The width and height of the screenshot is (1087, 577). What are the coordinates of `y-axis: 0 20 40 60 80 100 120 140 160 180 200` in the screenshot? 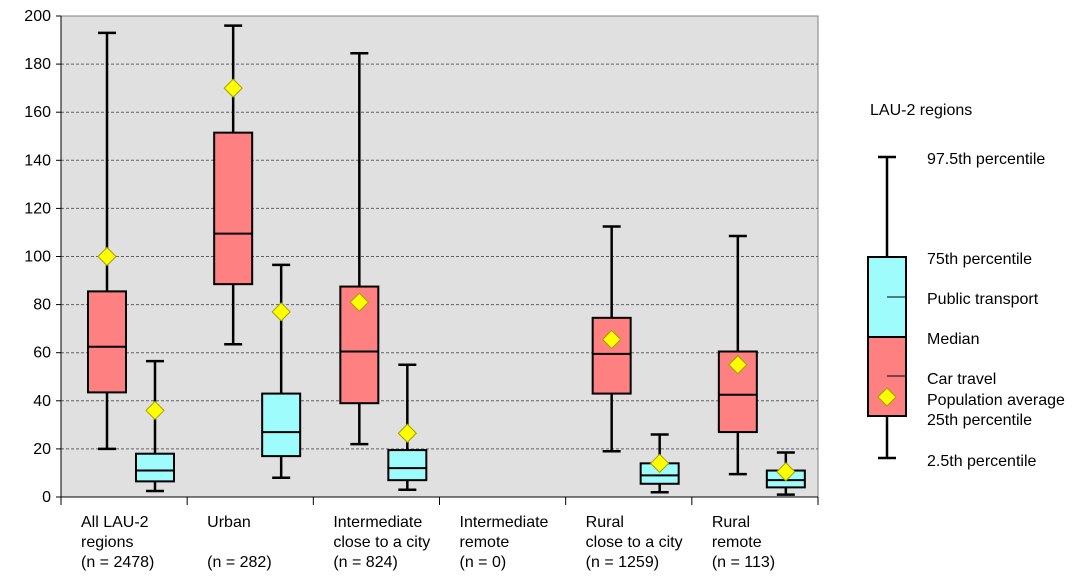 It's located at (43, 257).